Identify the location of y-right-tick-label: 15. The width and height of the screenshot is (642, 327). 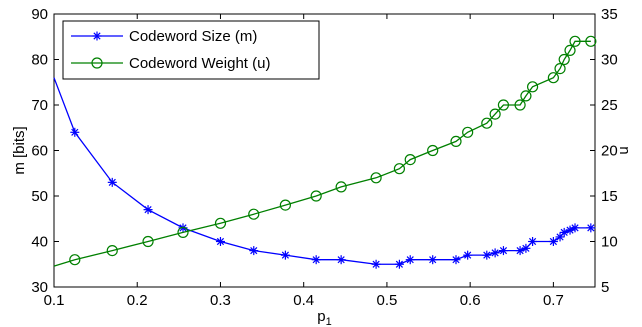
(609, 196).